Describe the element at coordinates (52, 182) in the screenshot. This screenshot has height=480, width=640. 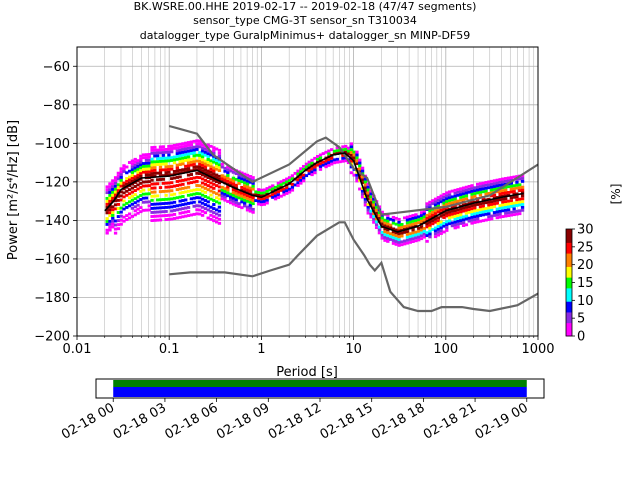
I see `y-tick-label: −120` at that location.